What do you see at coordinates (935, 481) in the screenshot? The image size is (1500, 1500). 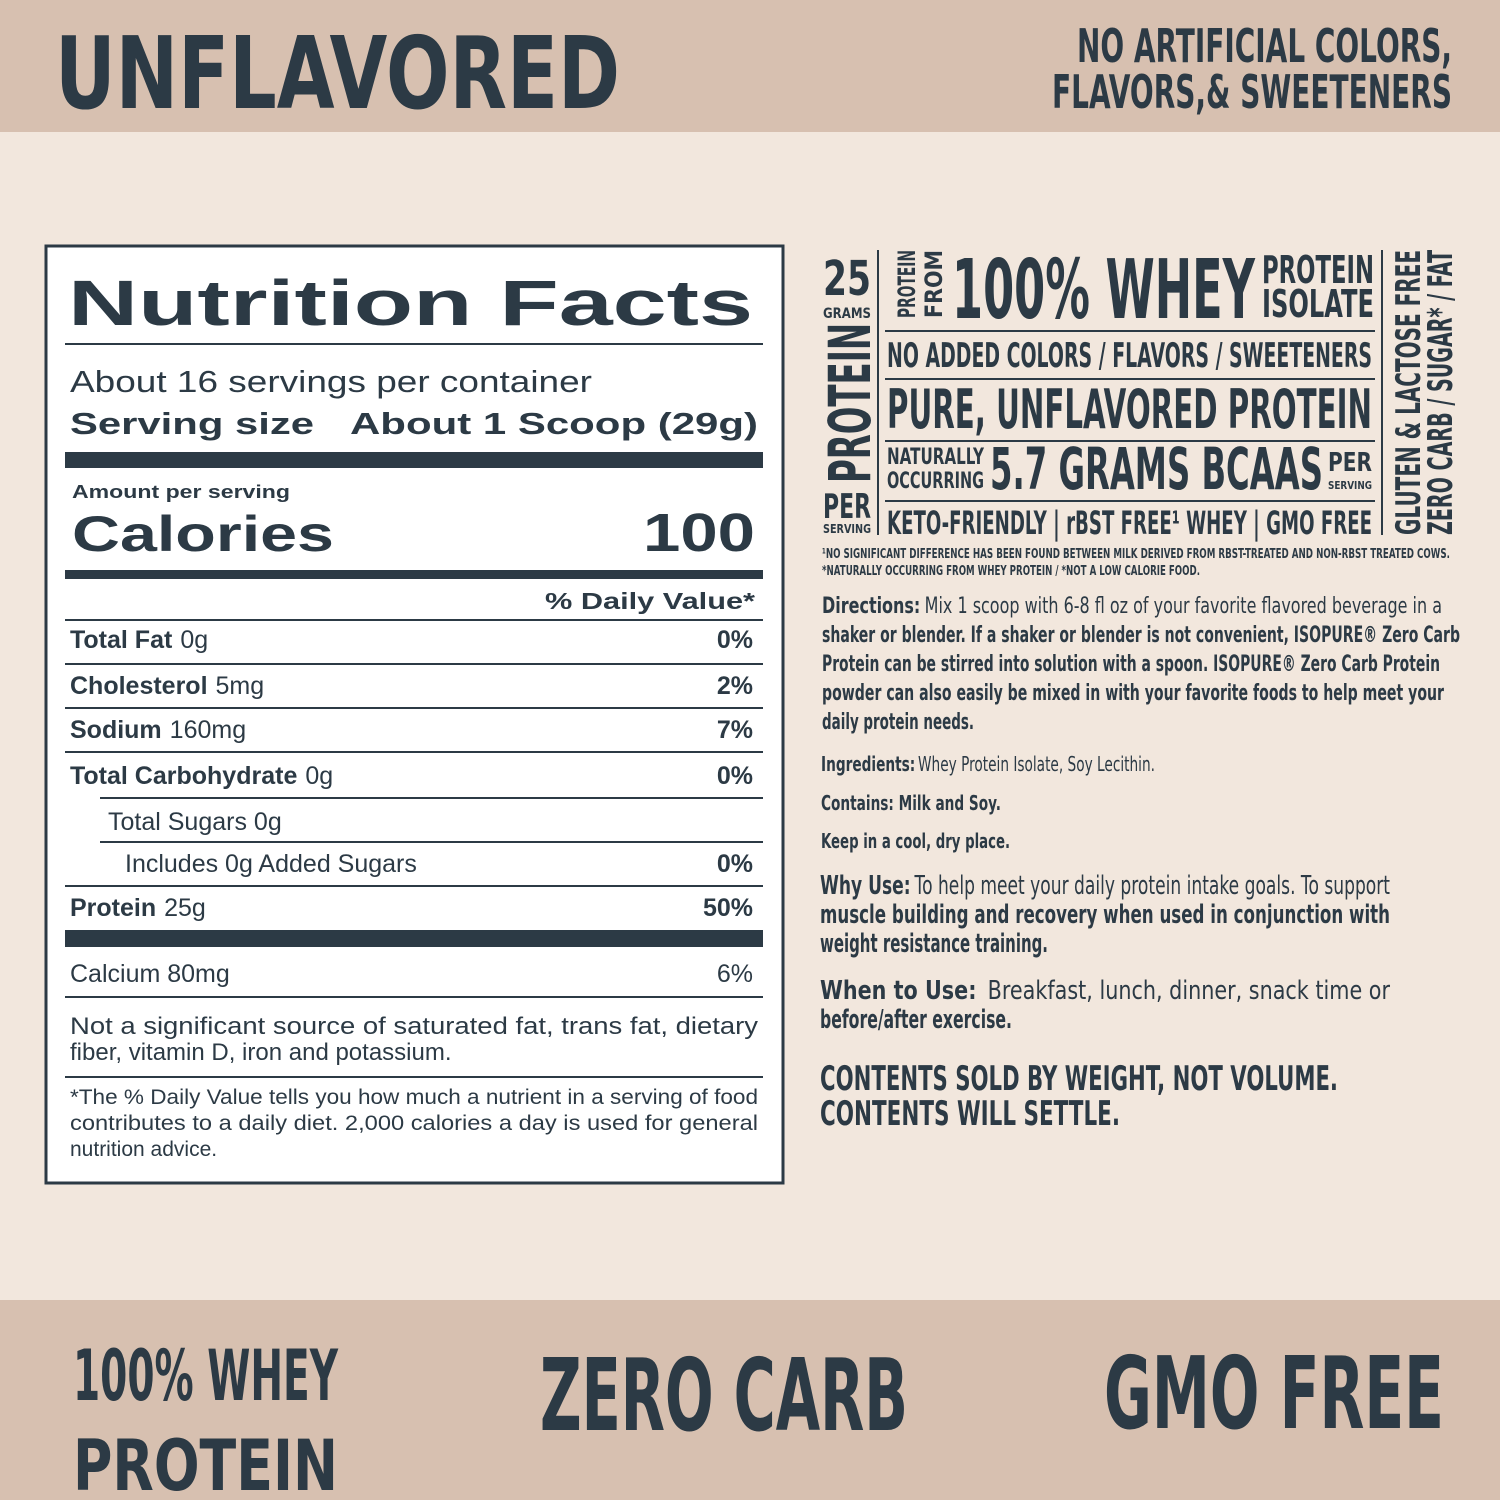 I see `badge-small: OCCURRING` at bounding box center [935, 481].